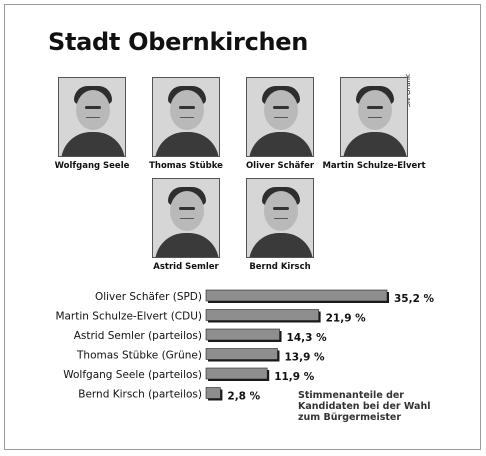 The width and height of the screenshot is (486, 456). What do you see at coordinates (186, 267) in the screenshot?
I see `candidate-name: Astrid Semler` at bounding box center [186, 267].